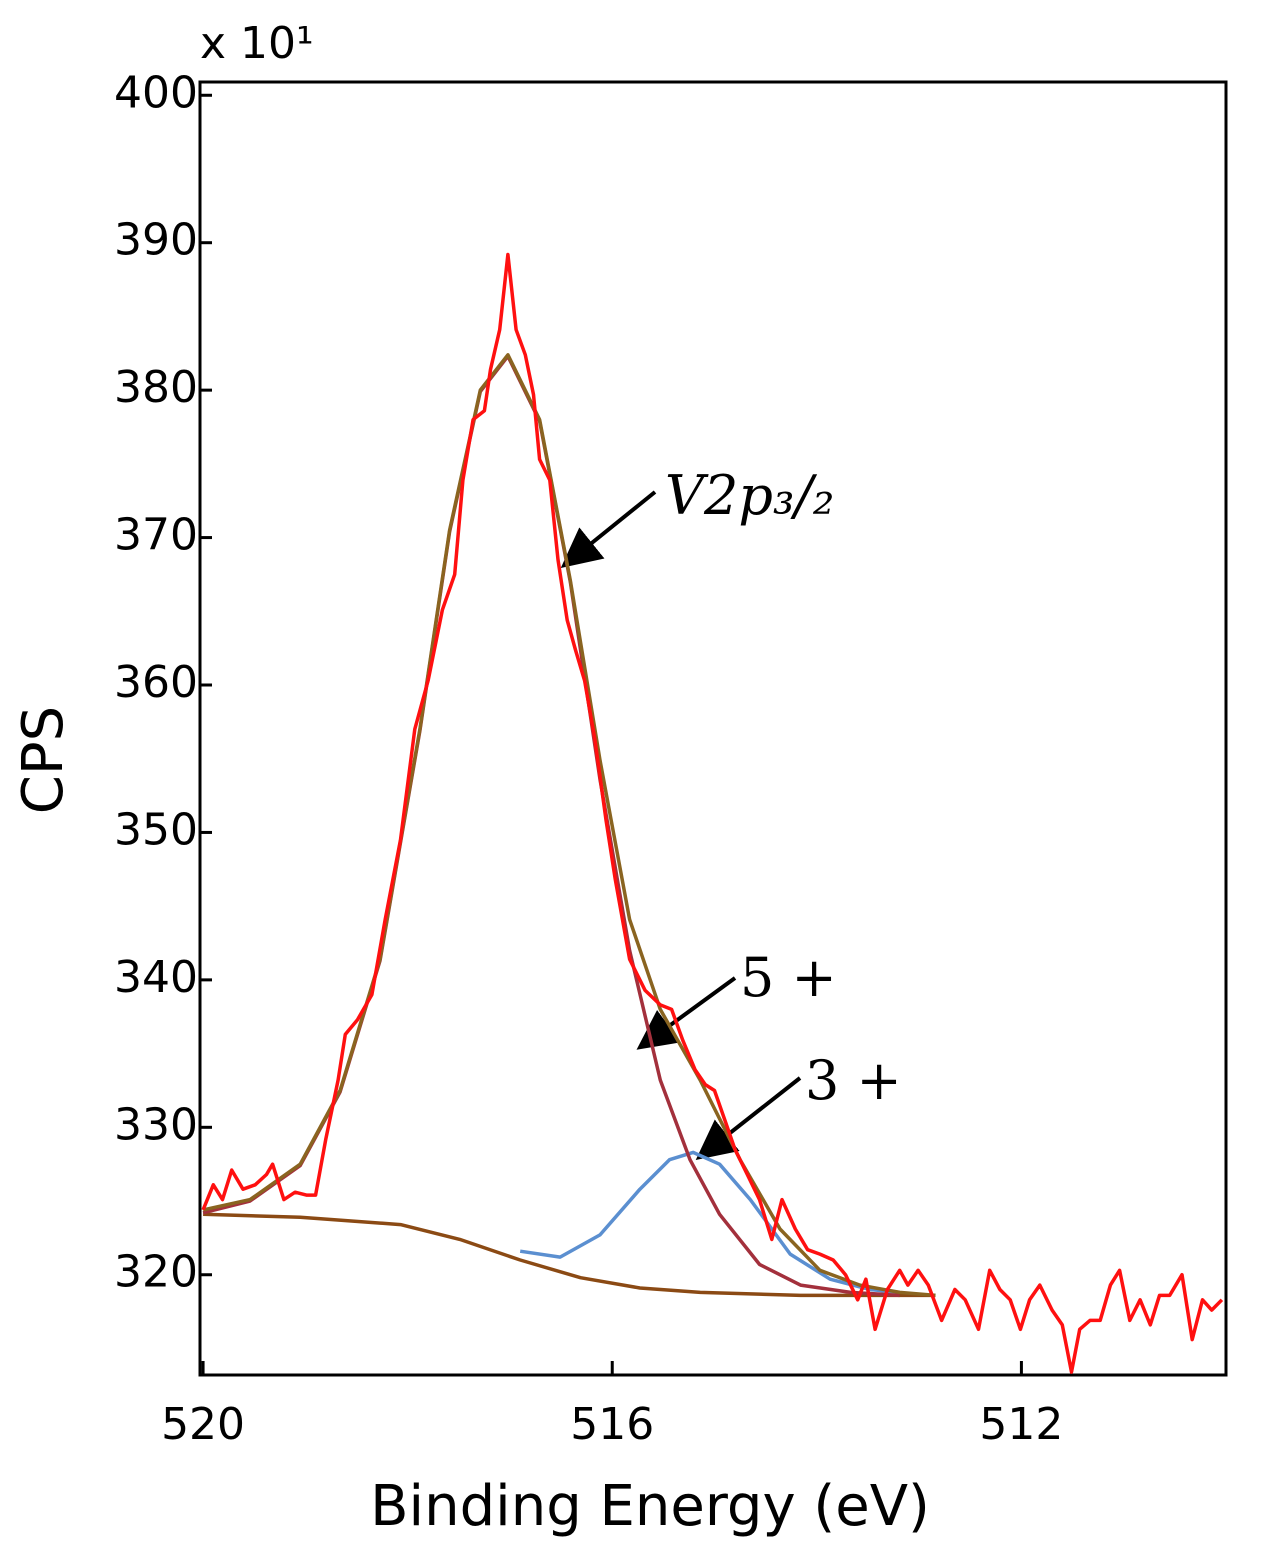 The height and width of the screenshot is (1566, 1261). Describe the element at coordinates (612, 1424) in the screenshot. I see `x-tick-label: 516` at that location.